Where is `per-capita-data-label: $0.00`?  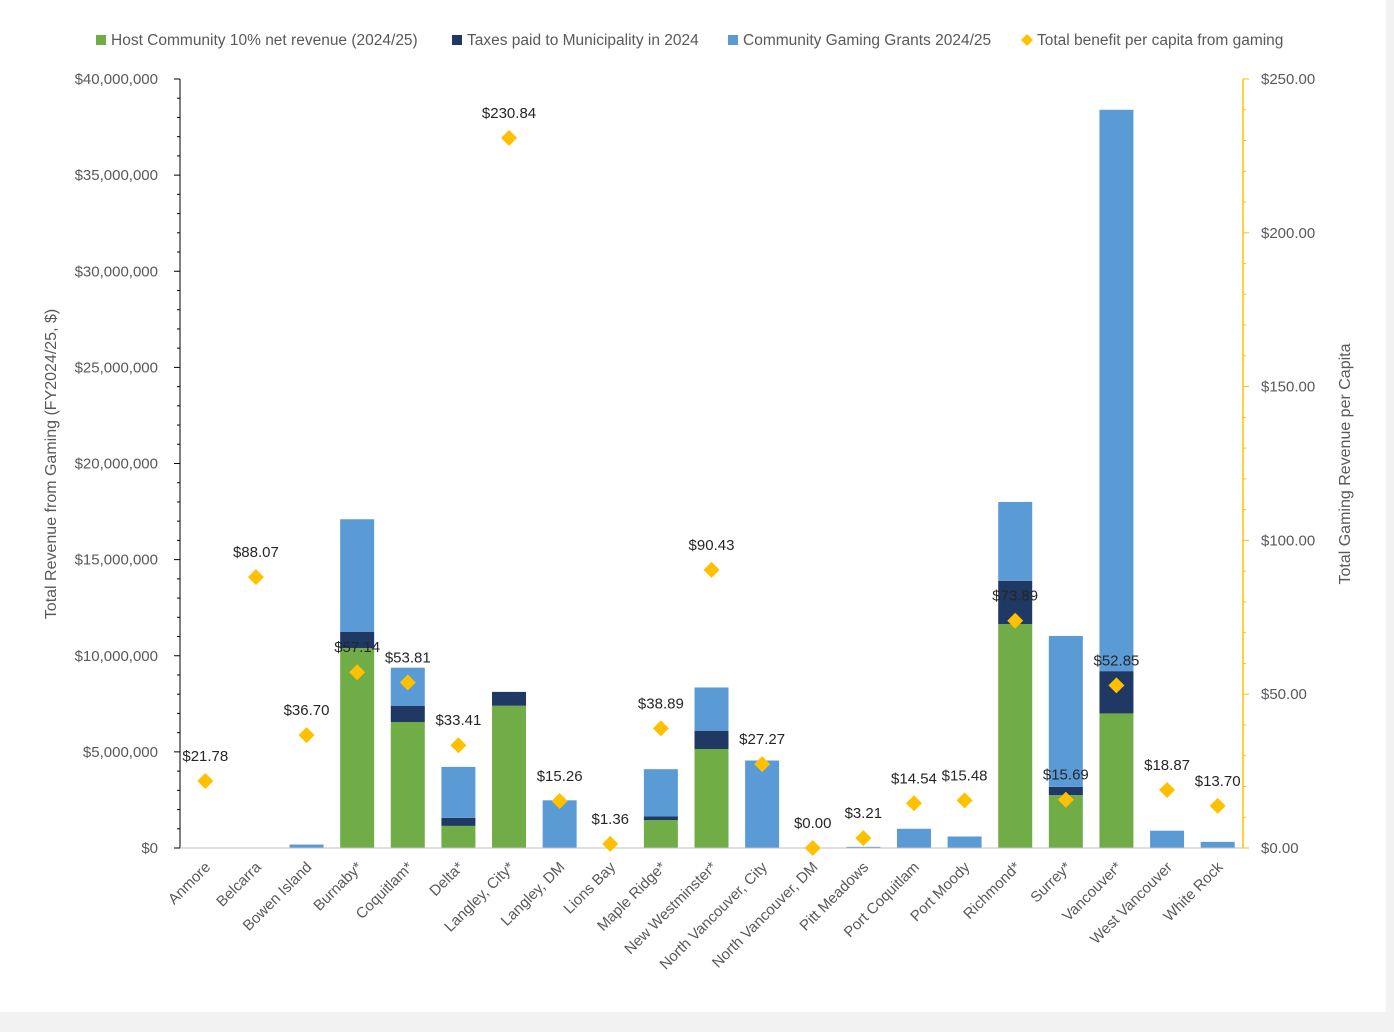 per-capita-data-label: $0.00 is located at coordinates (813, 823).